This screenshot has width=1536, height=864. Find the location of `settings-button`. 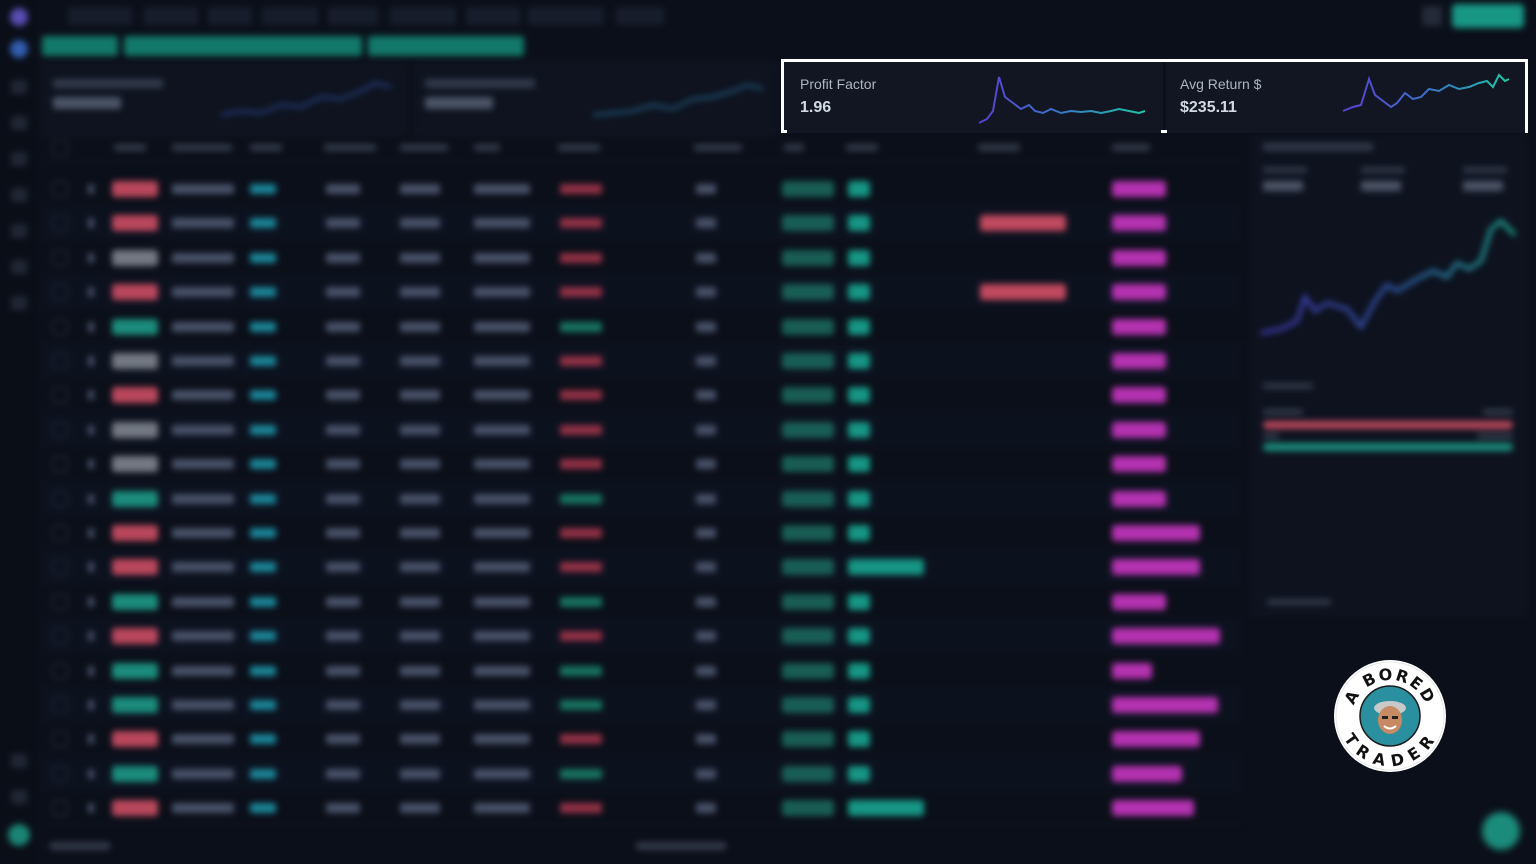

settings-button is located at coordinates (1432, 16).